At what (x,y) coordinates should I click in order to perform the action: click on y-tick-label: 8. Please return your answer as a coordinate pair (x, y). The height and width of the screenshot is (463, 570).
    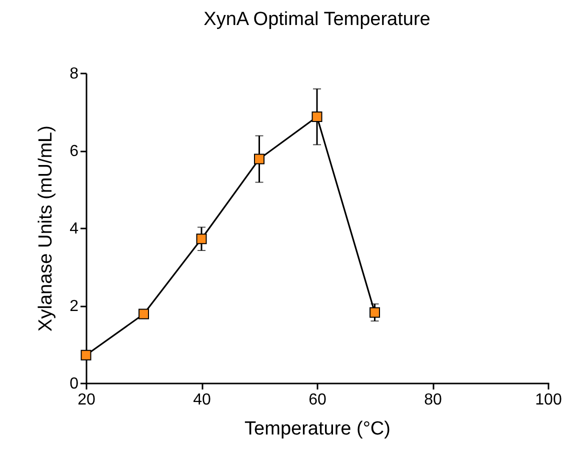
    Looking at the image, I should click on (74, 74).